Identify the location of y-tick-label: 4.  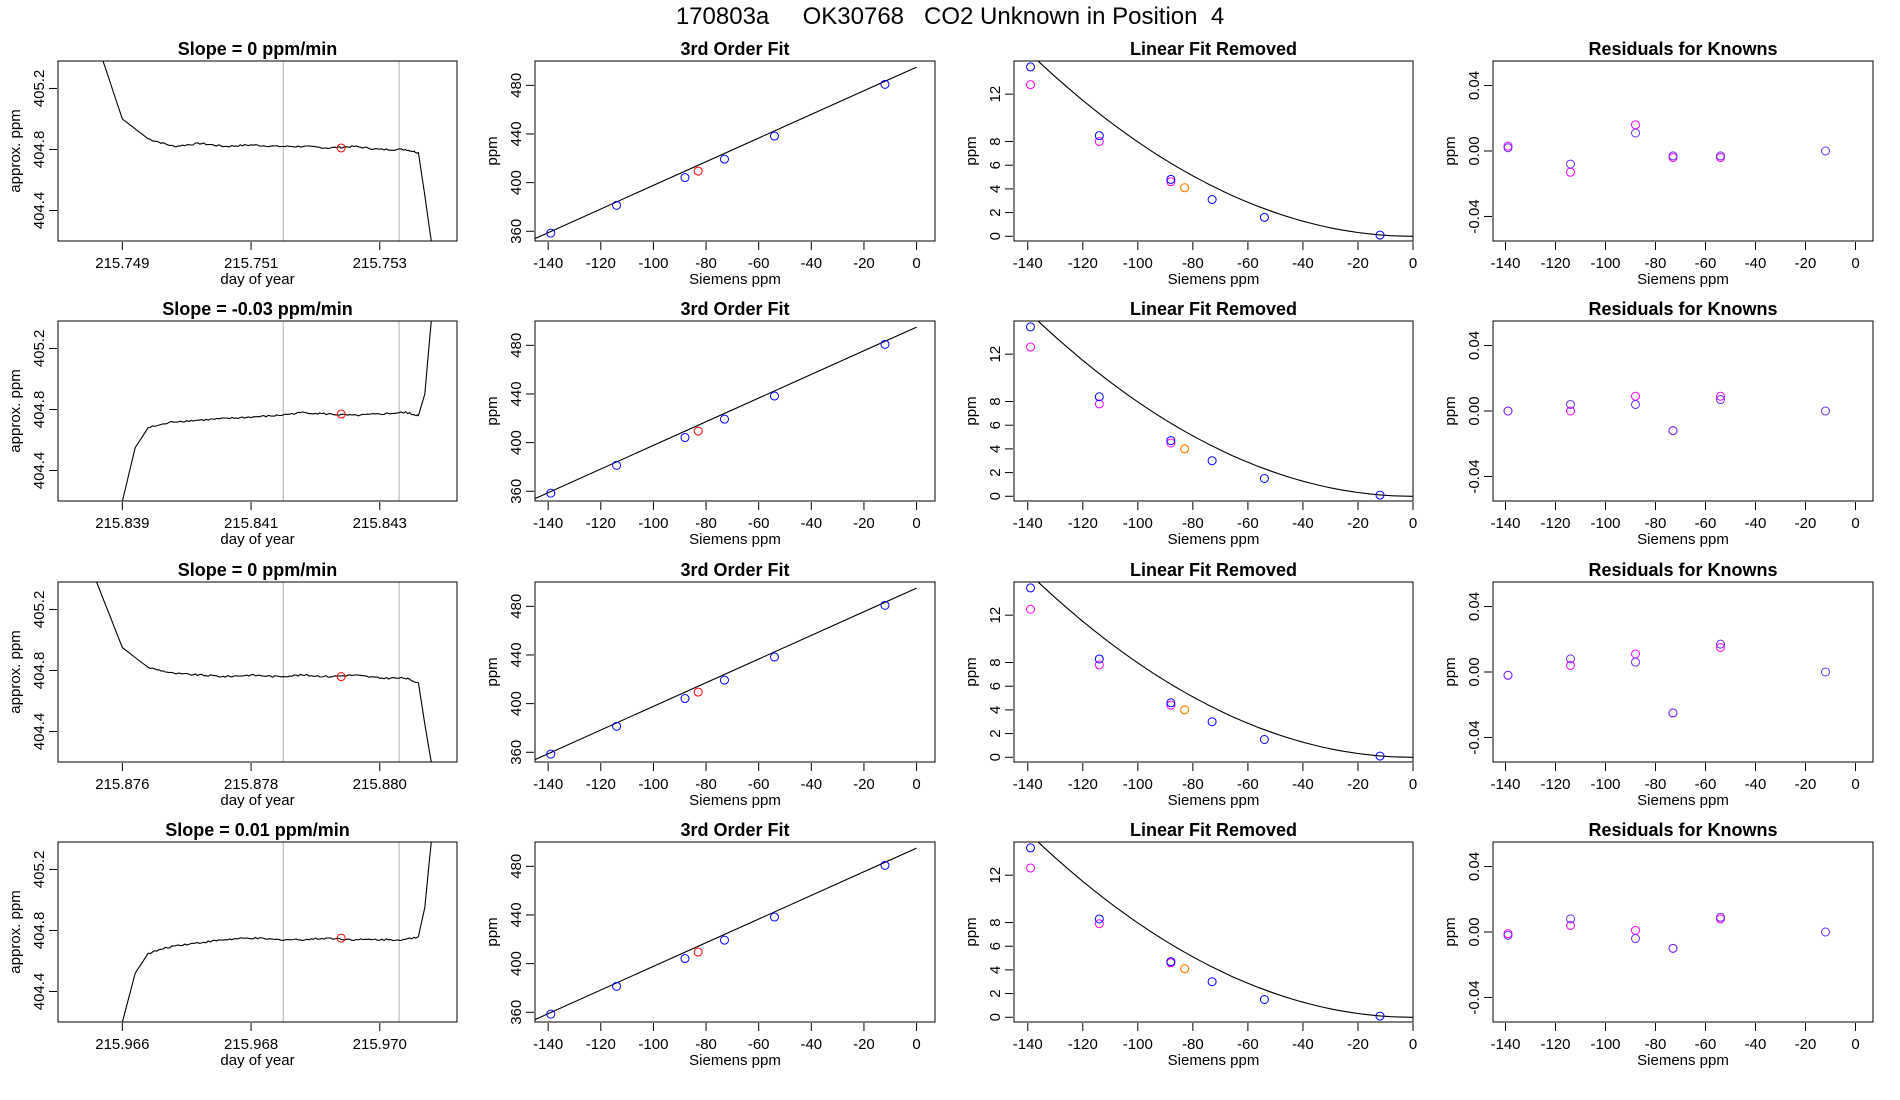
(995, 189).